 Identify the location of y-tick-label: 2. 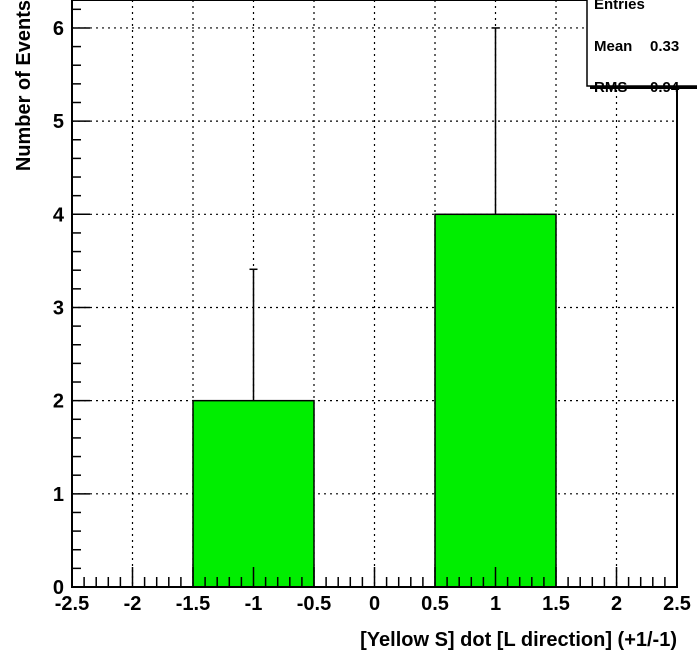
(58, 402).